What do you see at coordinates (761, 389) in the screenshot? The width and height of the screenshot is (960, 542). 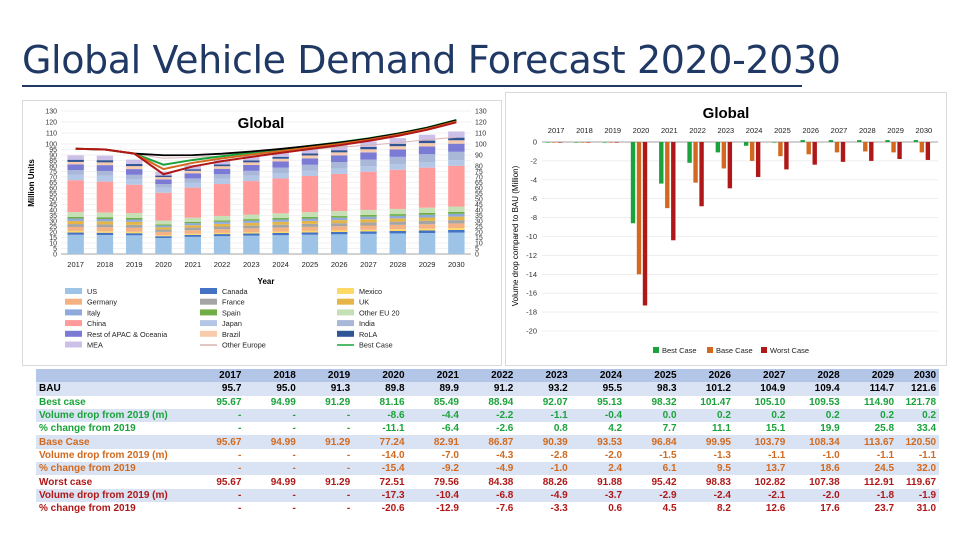 I see `table-cell: 104.9` at bounding box center [761, 389].